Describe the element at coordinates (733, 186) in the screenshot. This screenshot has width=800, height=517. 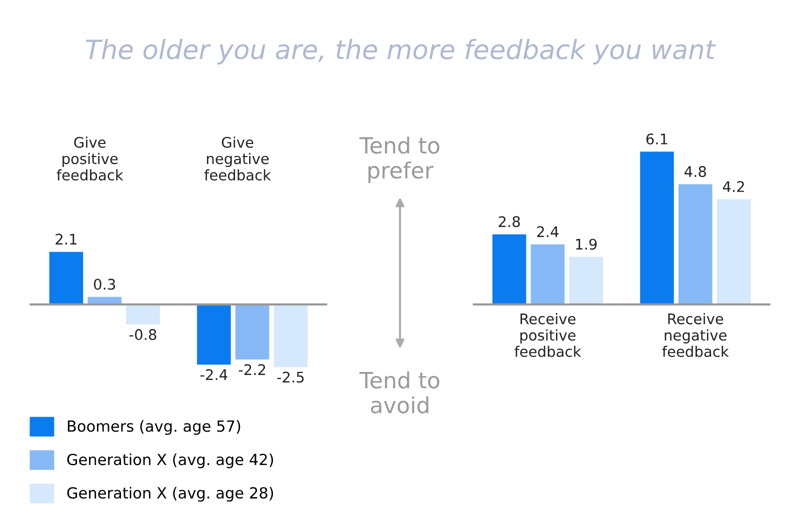
I see `data-label: 4.2` at that location.